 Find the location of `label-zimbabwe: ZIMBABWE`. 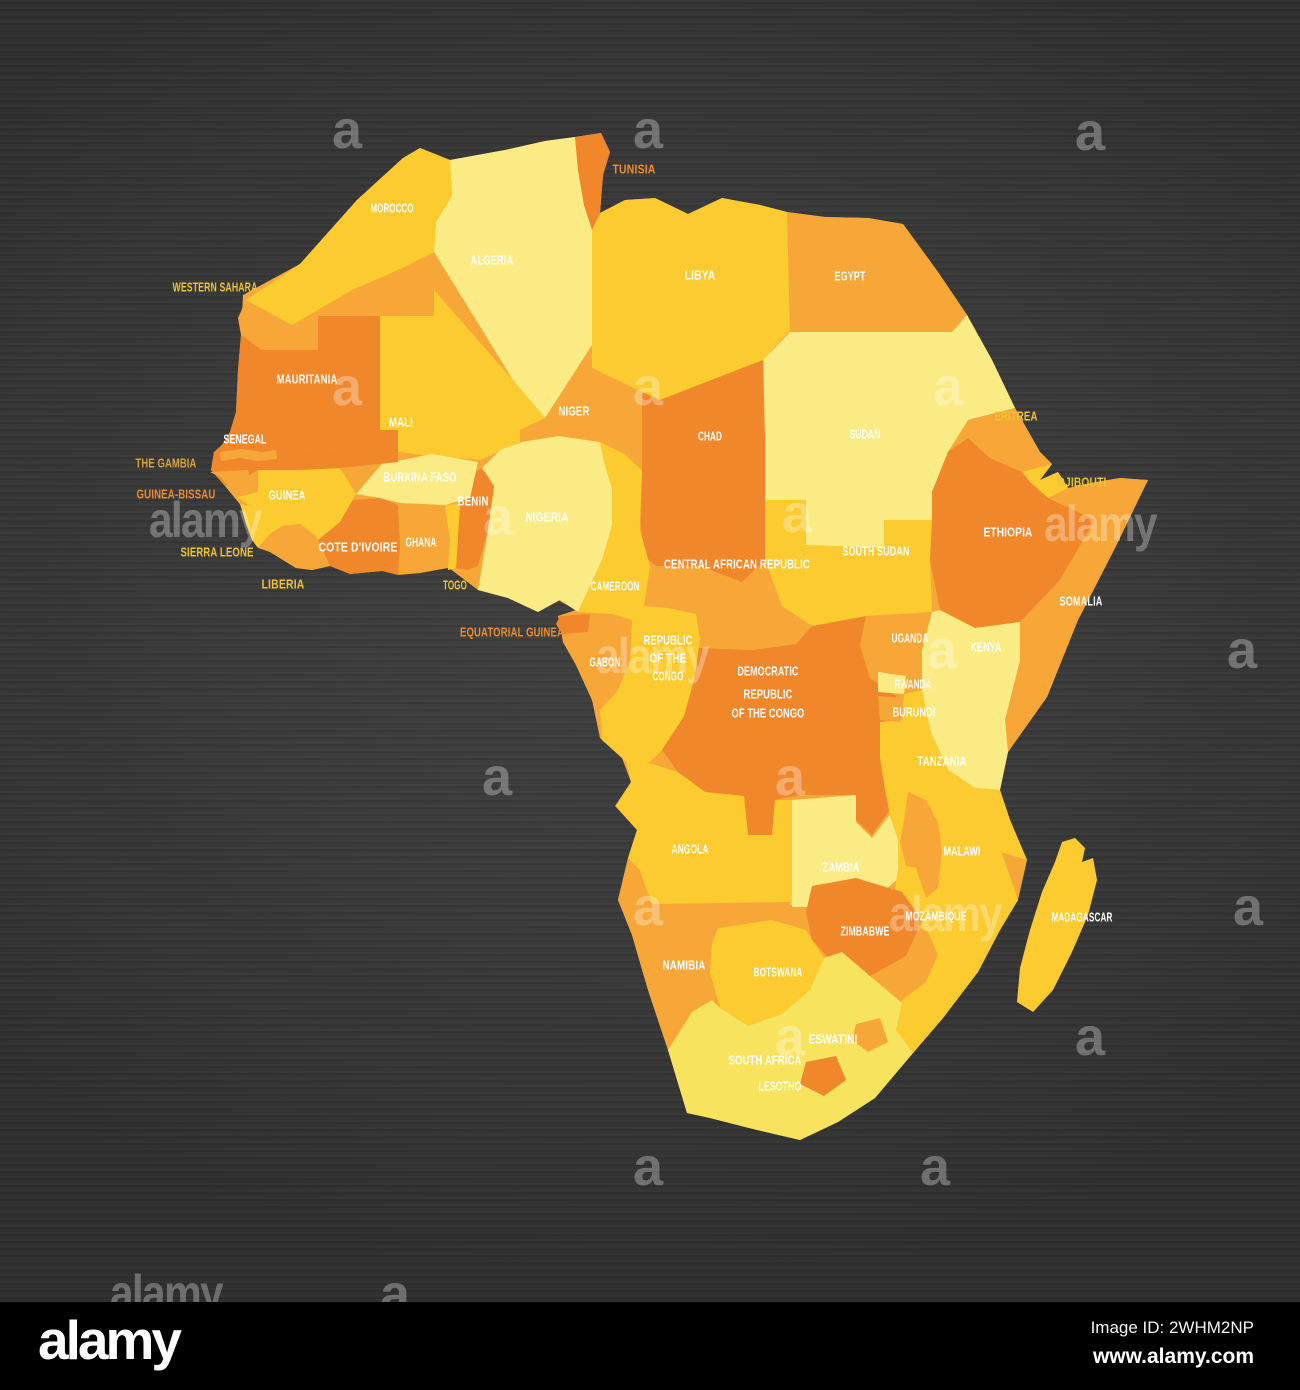

label-zimbabwe: ZIMBABWE is located at coordinates (865, 931).